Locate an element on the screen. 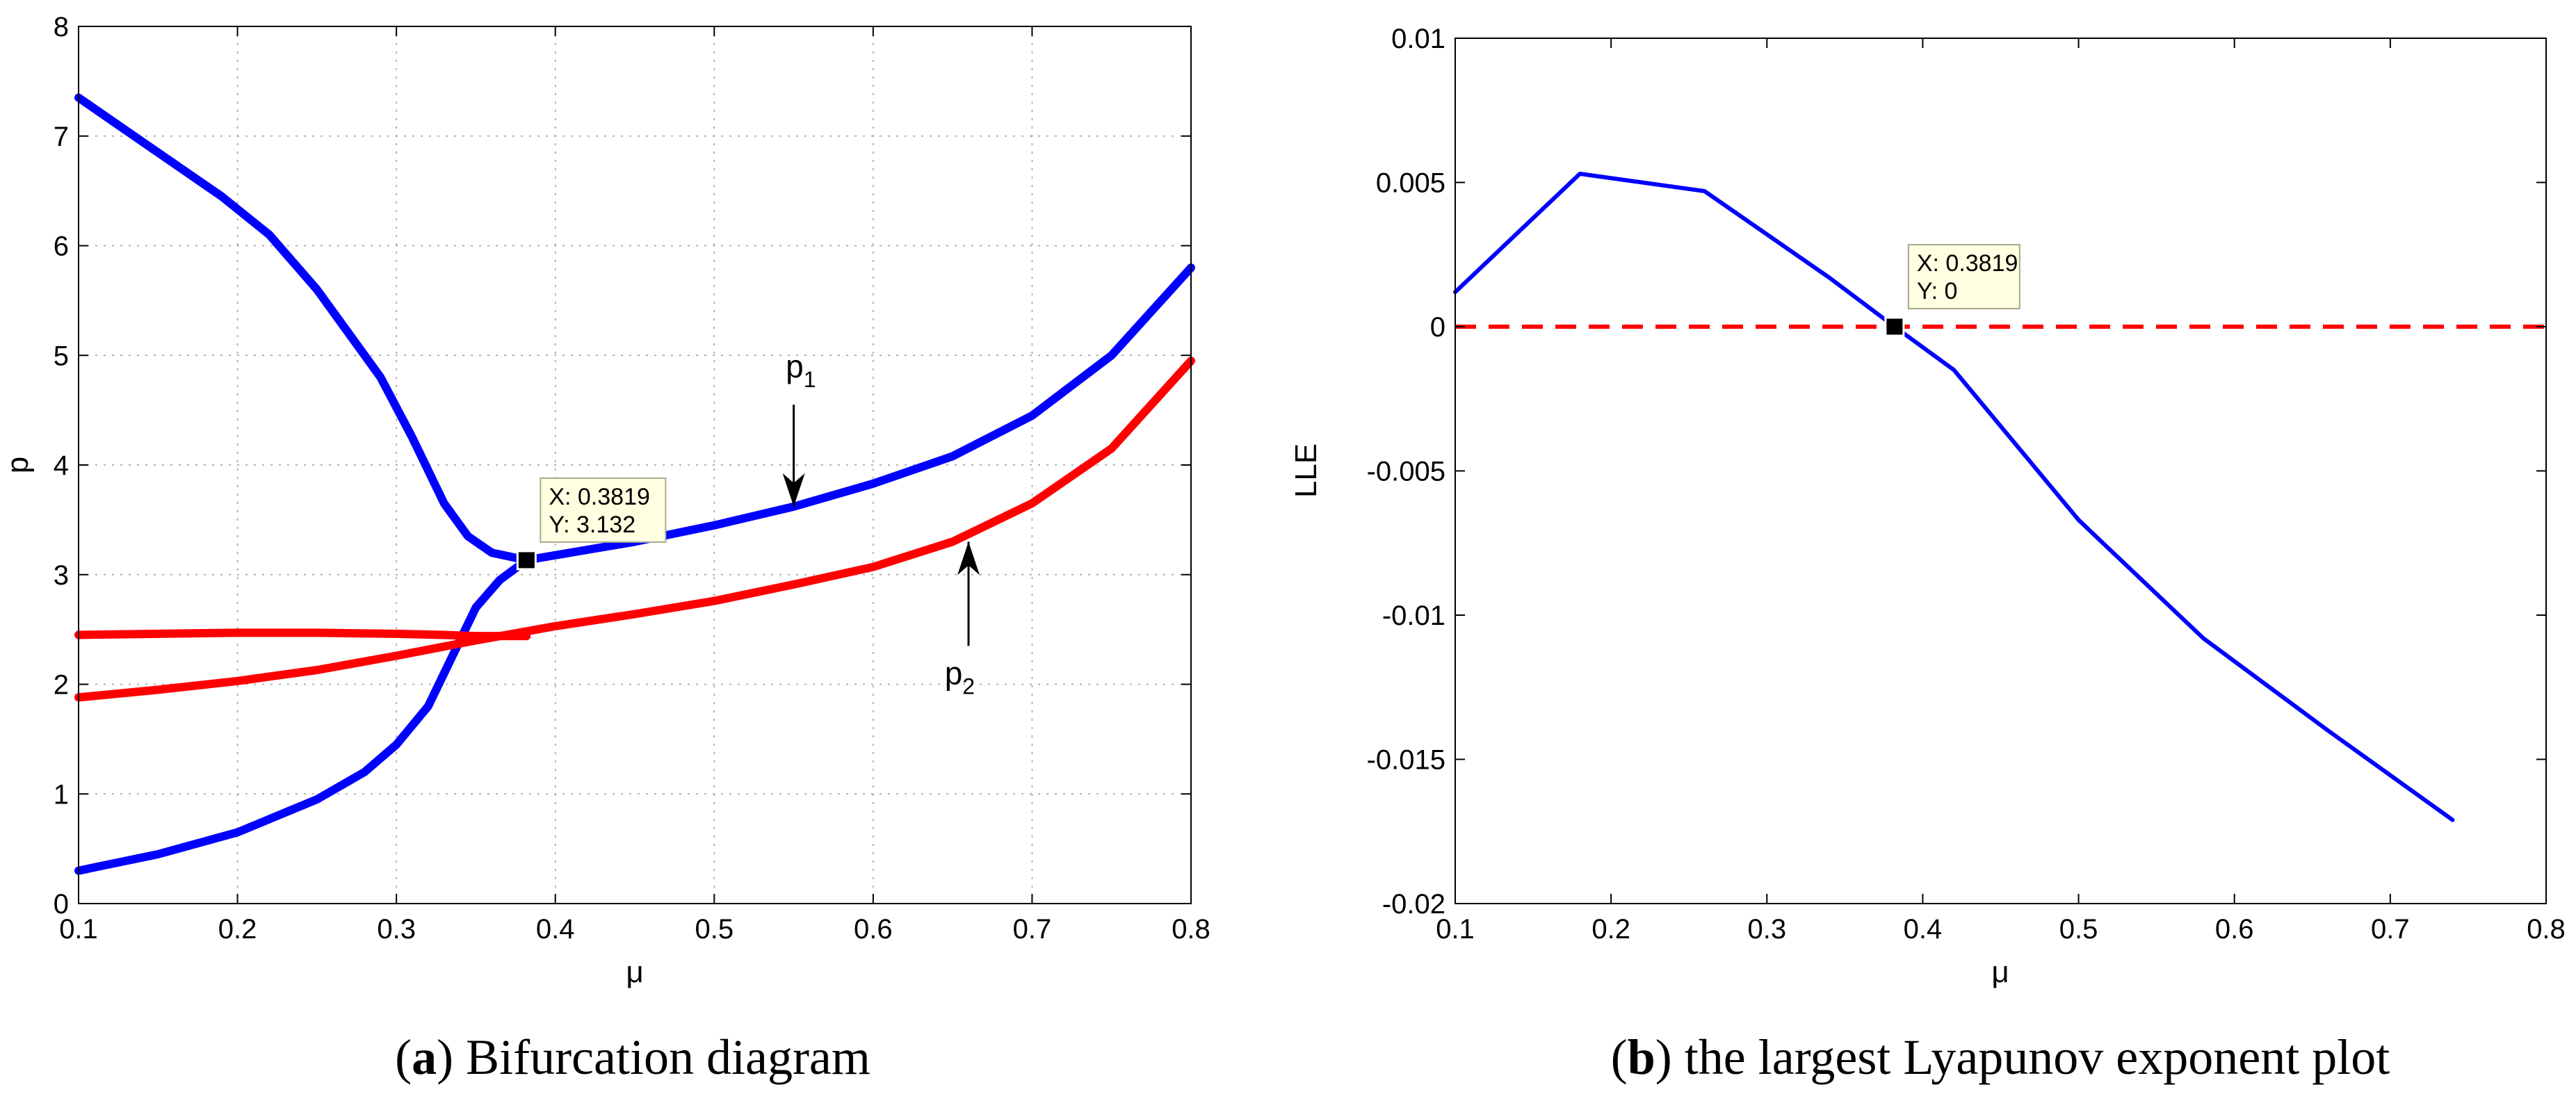 The image size is (2576, 1110). y-tick-label: -0.01 is located at coordinates (1413, 616).